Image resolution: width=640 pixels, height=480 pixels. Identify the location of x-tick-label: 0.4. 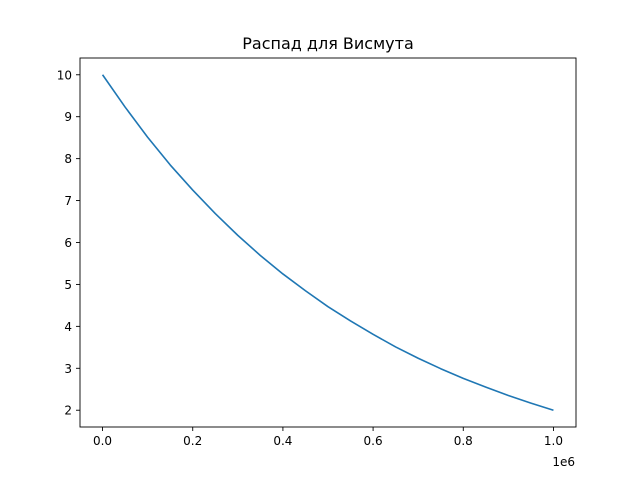
(282, 441).